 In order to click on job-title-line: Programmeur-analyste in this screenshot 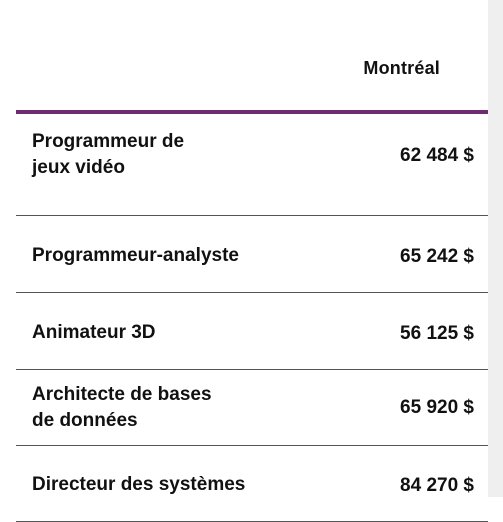, I will do `click(135, 255)`.